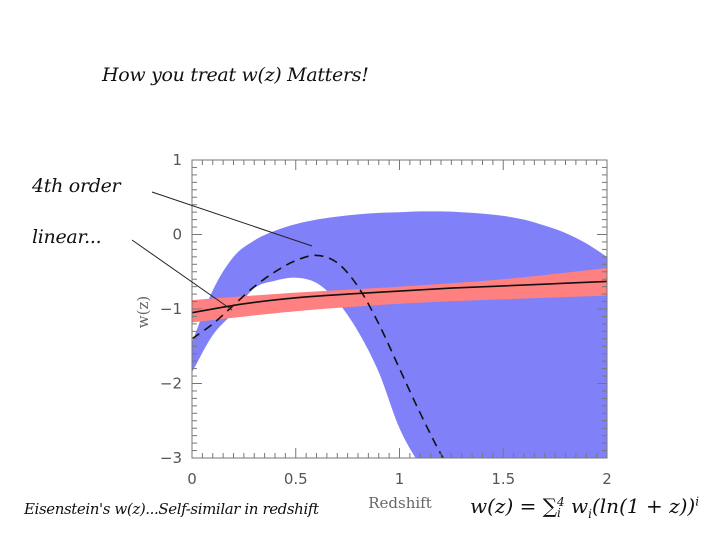 Image resolution: width=720 pixels, height=540 pixels. Describe the element at coordinates (643, 506) in the screenshot. I see `formula-rest: (ln(1 + z))` at that location.